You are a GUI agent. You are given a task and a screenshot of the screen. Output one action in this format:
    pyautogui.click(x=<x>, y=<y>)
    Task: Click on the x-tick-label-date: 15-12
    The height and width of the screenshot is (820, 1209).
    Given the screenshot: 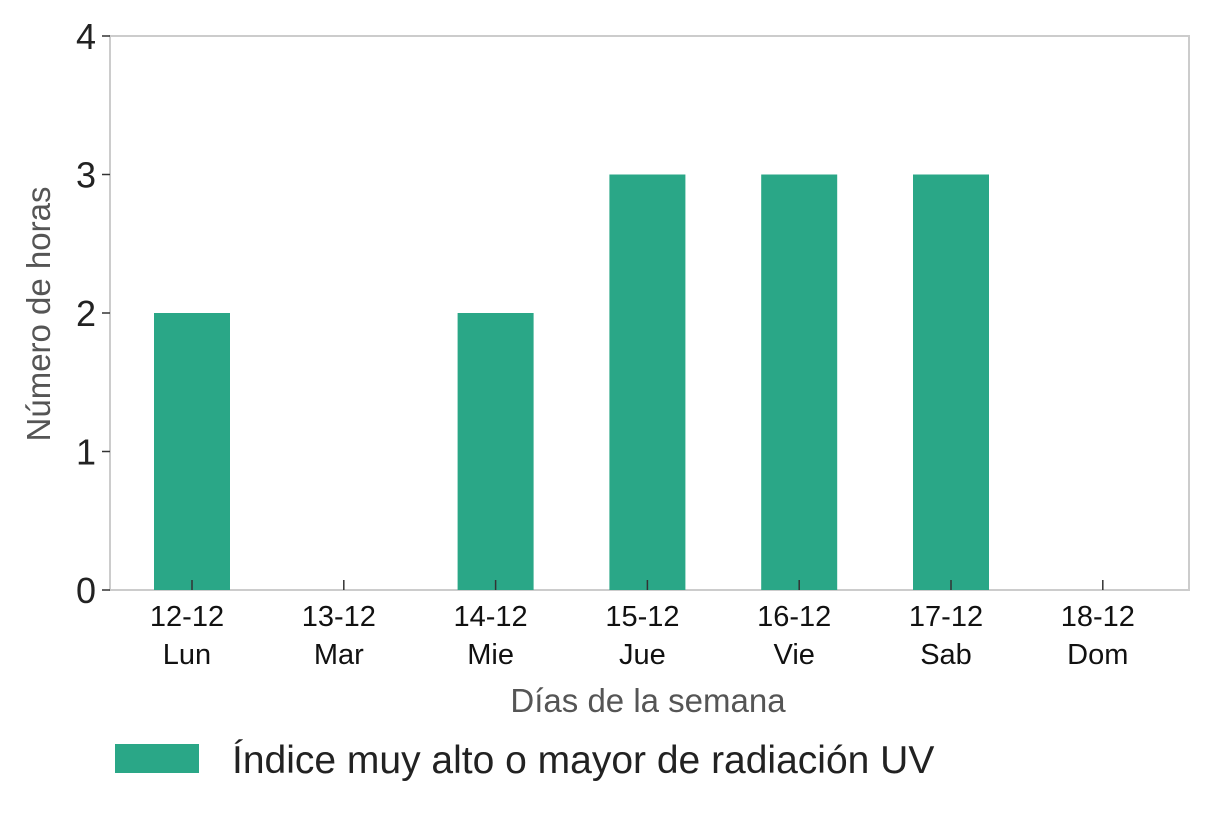 What is the action you would take?
    pyautogui.click(x=642, y=617)
    